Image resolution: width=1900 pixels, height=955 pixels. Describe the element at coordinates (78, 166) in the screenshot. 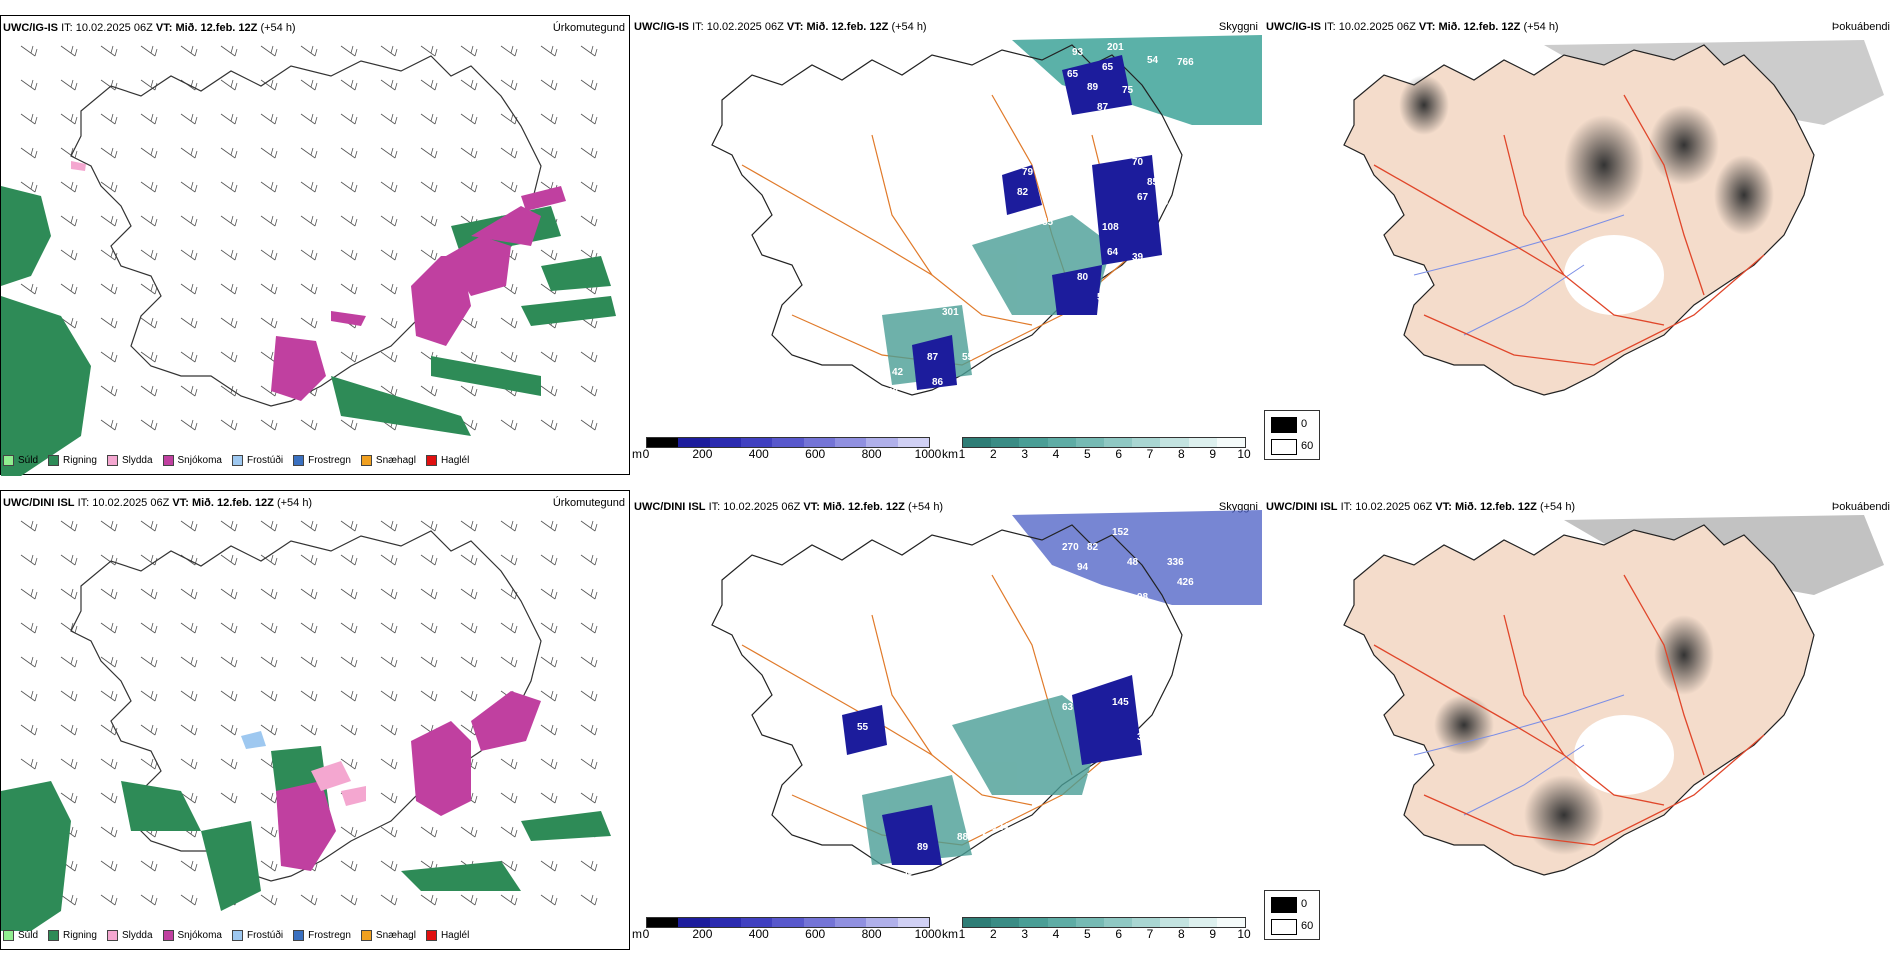

I see `sleet-areas` at that location.